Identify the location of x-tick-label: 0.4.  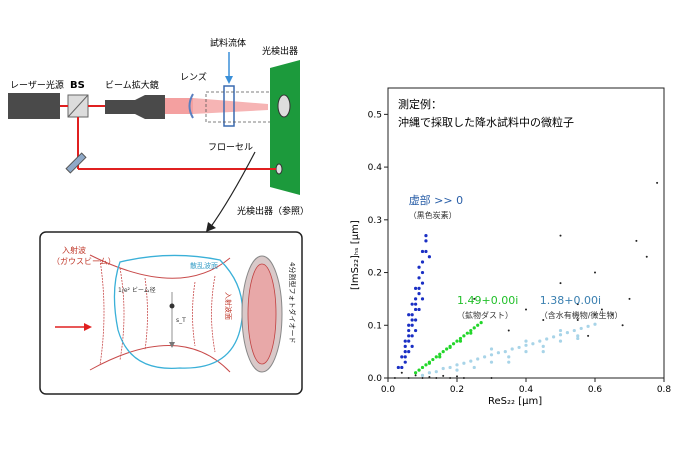
(526, 390).